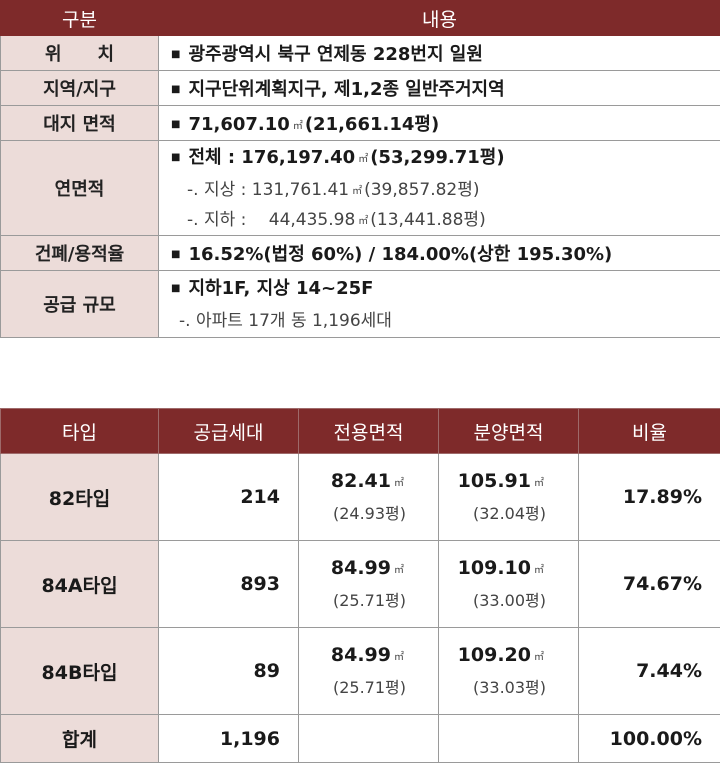 This screenshot has height=765, width=720. Describe the element at coordinates (437, 157) in the screenshot. I see `floor-area-total-pyeong: (53,299.71평)` at that location.